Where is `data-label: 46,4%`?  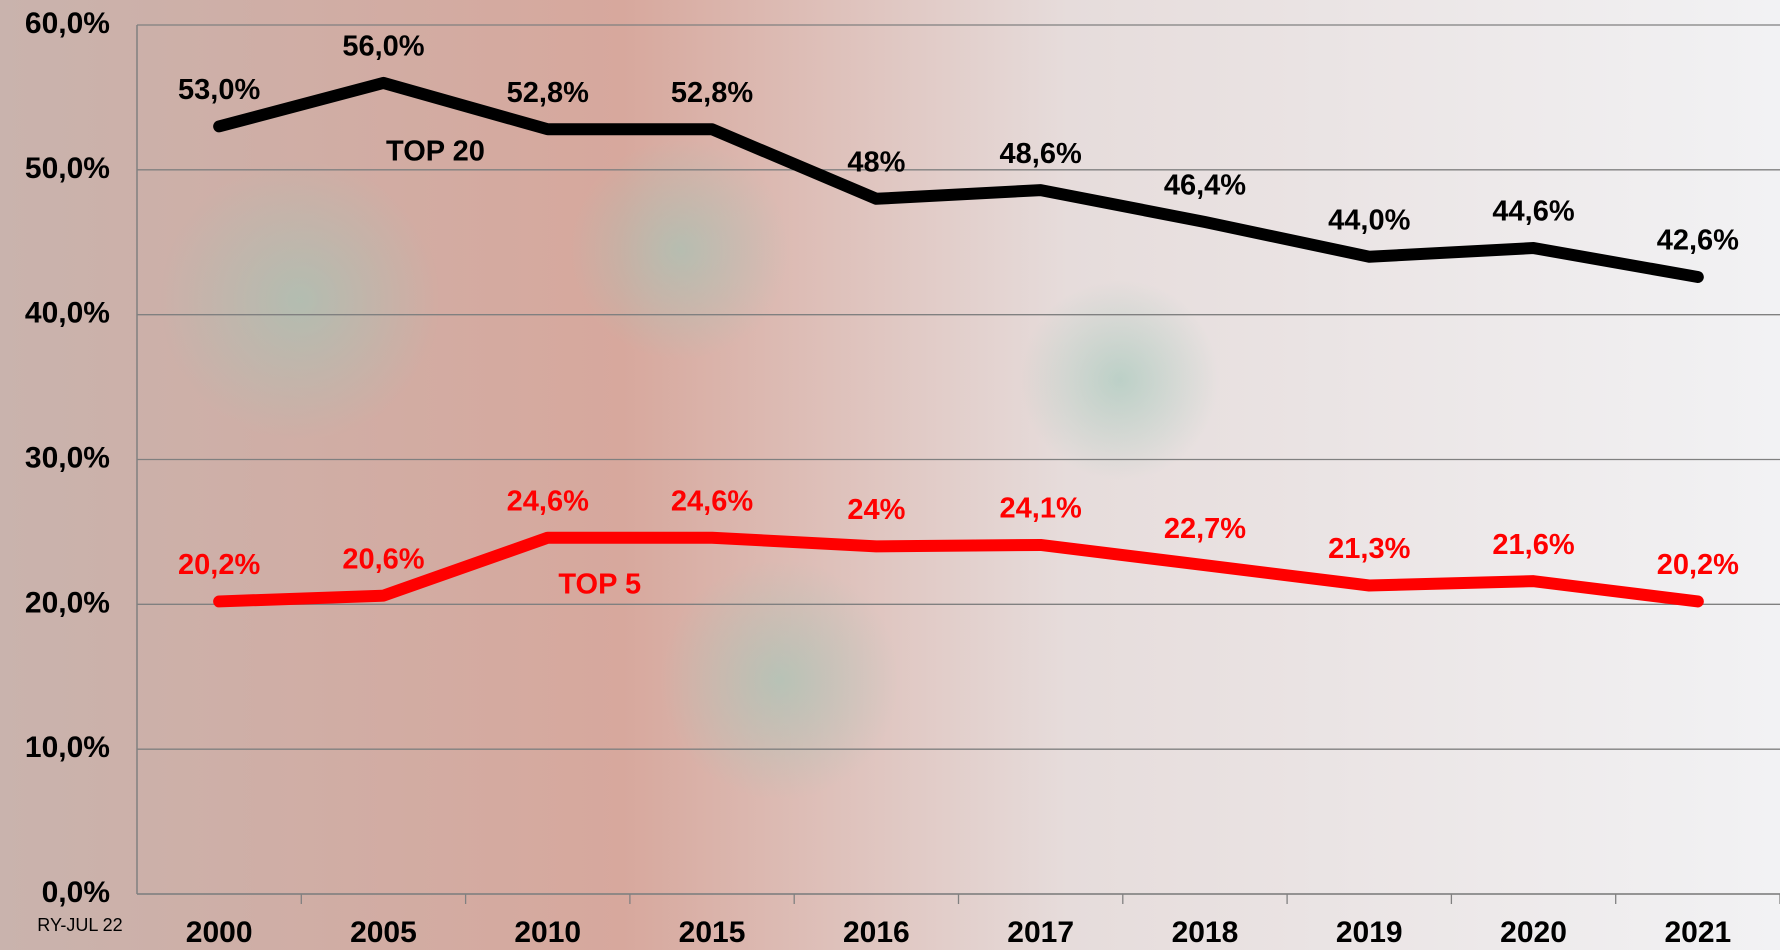
data-label: 46,4% is located at coordinates (1205, 186).